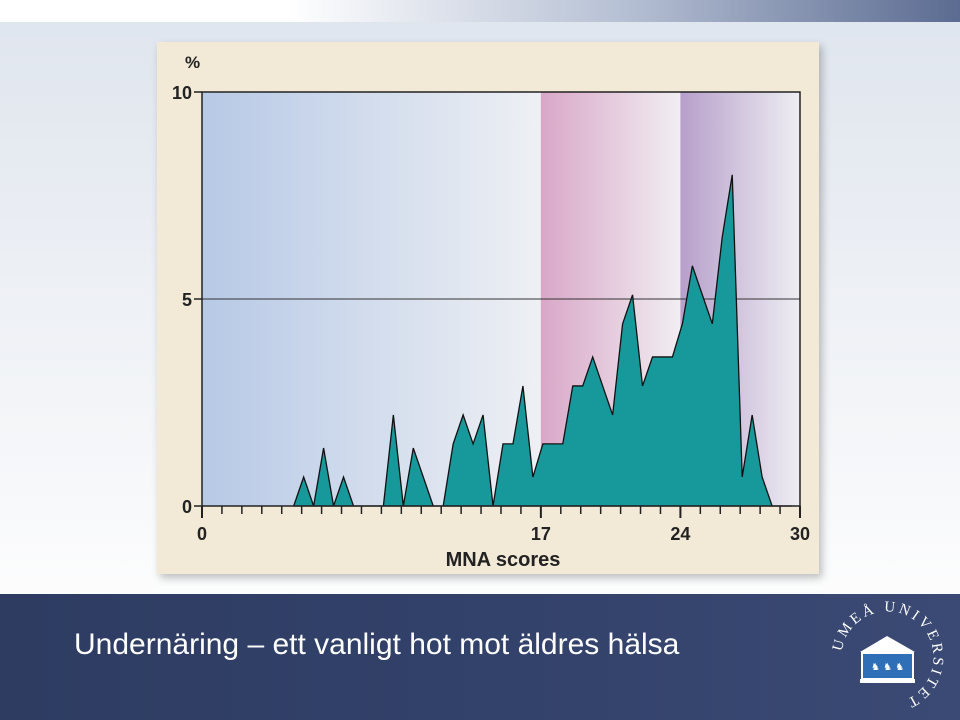  I want to click on umea-university-logo: UMEÅ UNIVERSITET ♞ ♞ ♞, so click(886, 655).